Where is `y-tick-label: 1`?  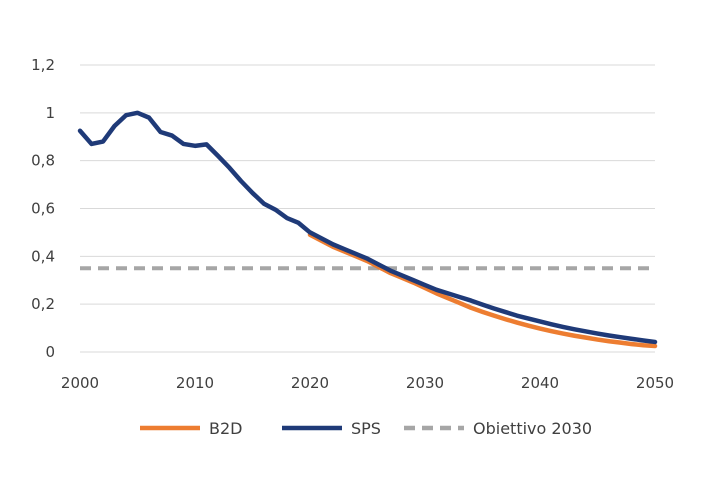
y-tick-label: 1 is located at coordinates (50, 113).